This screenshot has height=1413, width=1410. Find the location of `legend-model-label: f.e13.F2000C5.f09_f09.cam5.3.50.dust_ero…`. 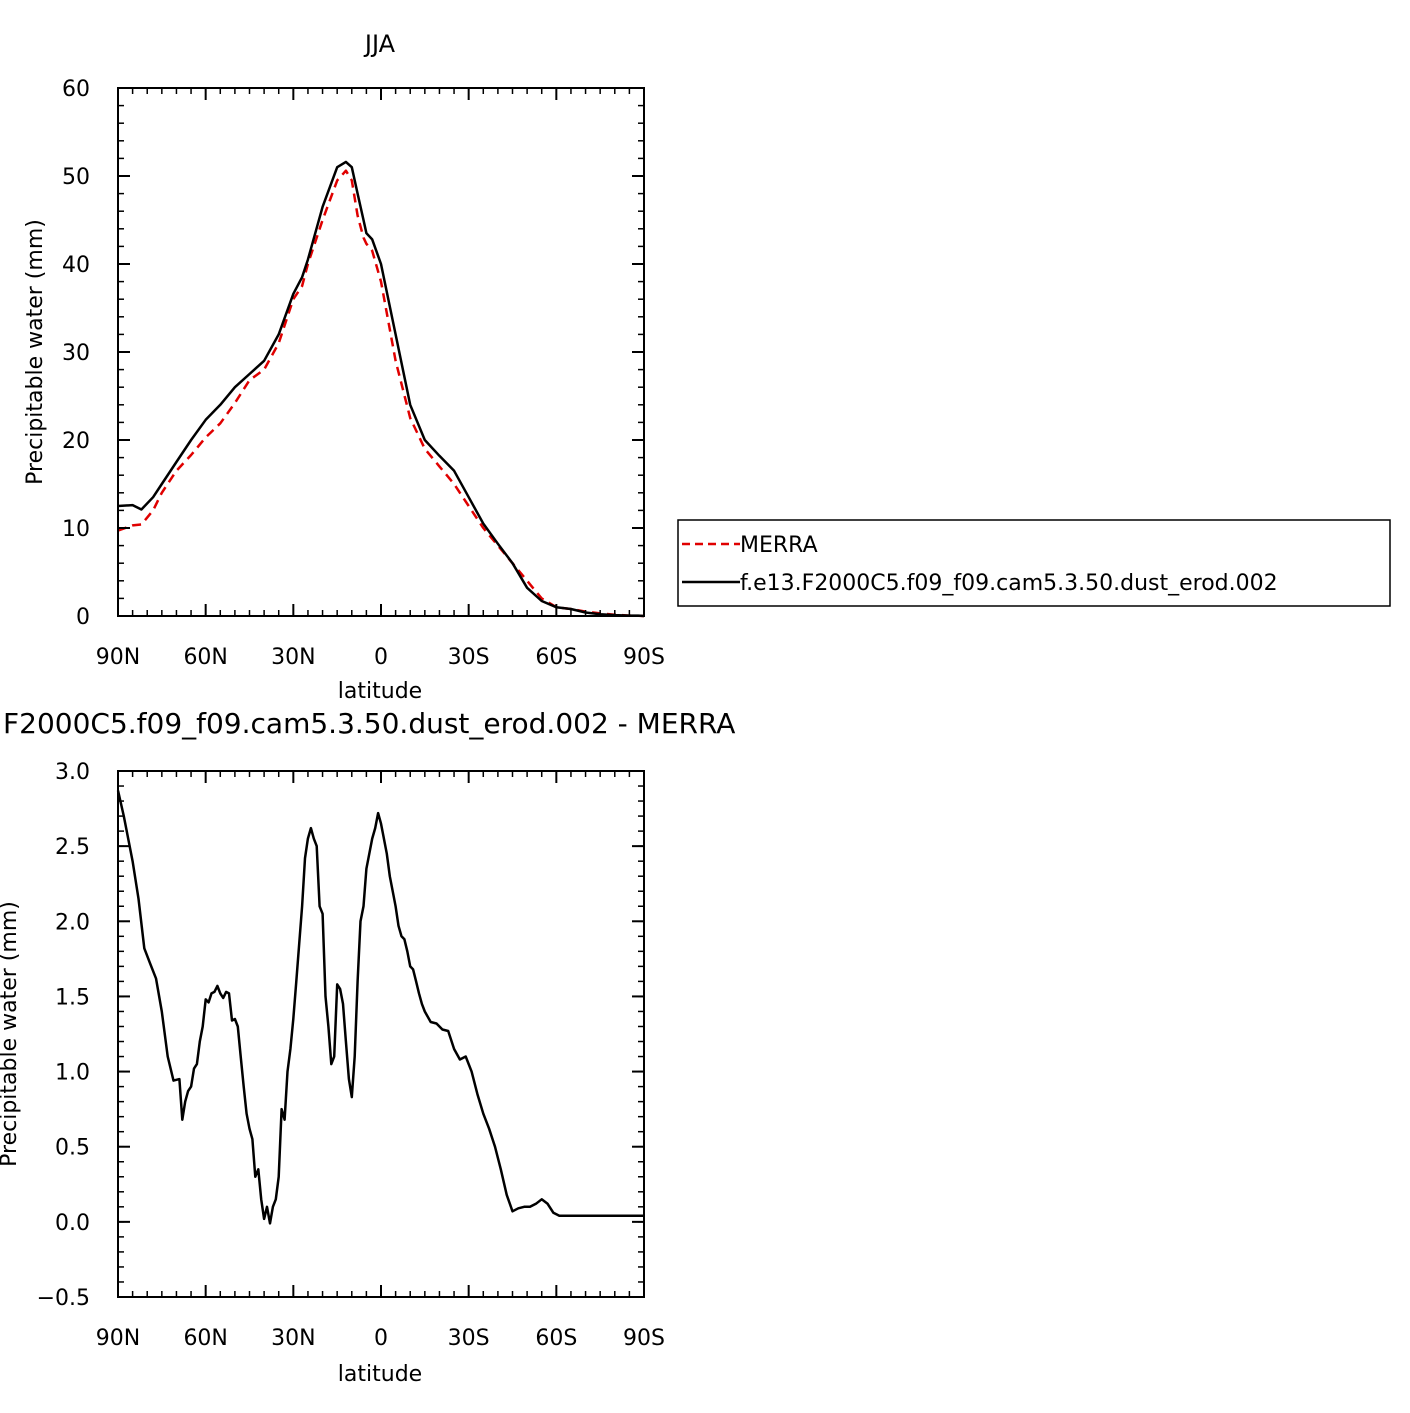

legend-model-label: f.e13.F2000C5.f09_f09.cam5.3.50.dust_ero… is located at coordinates (1009, 583).